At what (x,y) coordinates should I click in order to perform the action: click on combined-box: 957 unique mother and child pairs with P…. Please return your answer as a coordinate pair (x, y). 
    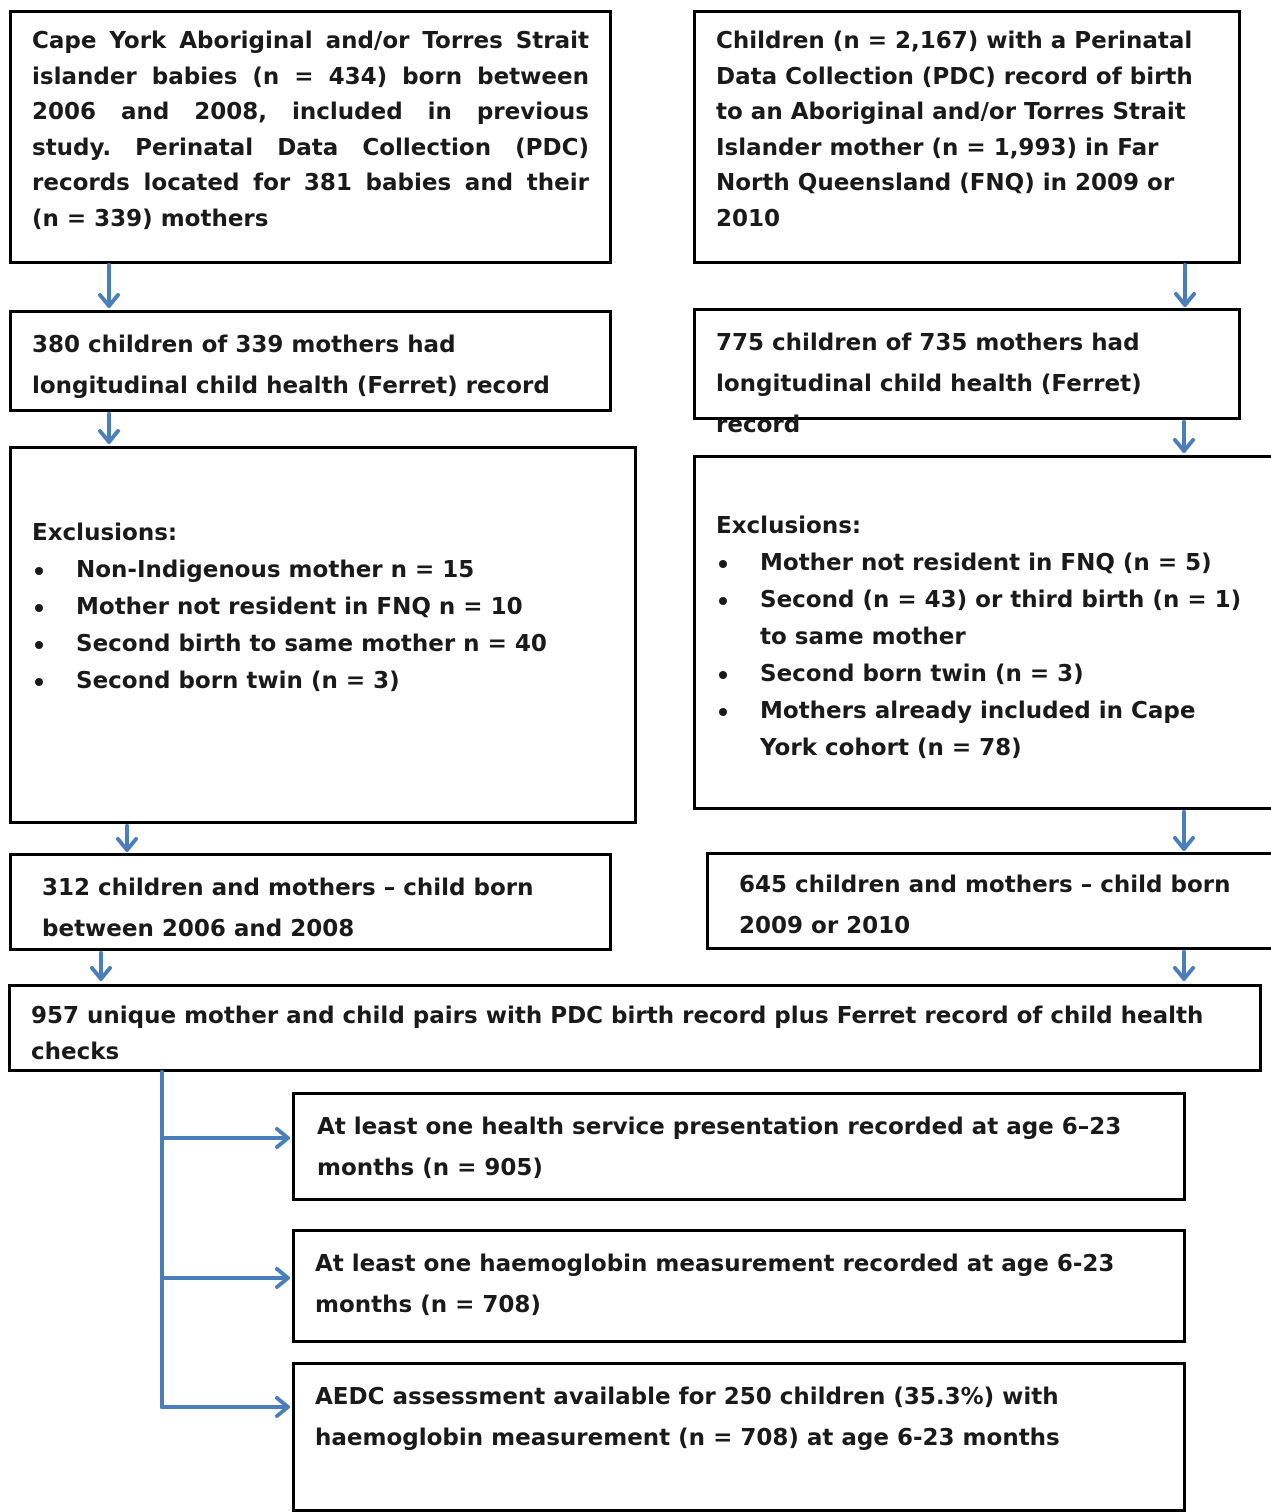
    Looking at the image, I should click on (635, 1028).